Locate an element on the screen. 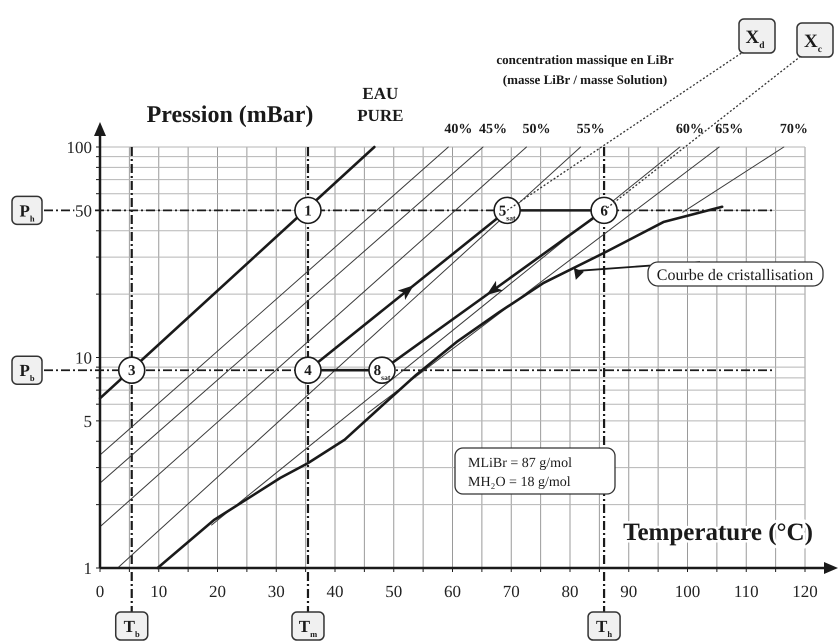  series-label: 50% is located at coordinates (536, 129).